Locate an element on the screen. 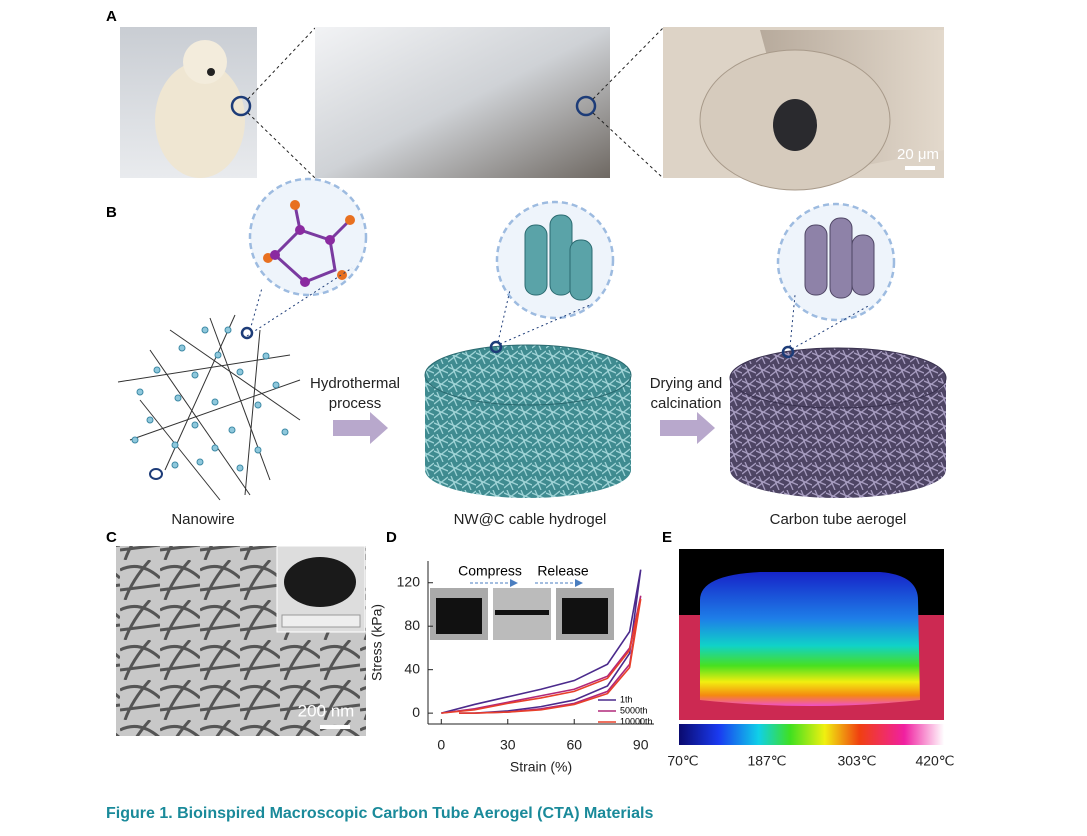  tube-hole is located at coordinates (795, 125).